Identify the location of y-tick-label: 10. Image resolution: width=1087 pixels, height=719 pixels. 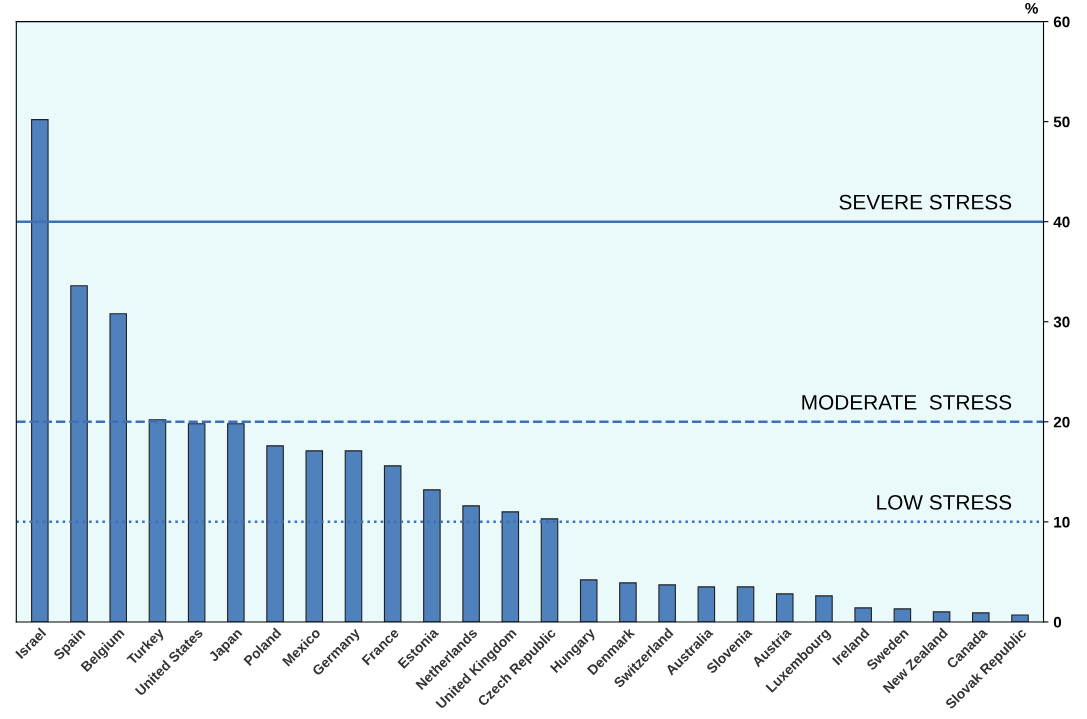
(1062, 522).